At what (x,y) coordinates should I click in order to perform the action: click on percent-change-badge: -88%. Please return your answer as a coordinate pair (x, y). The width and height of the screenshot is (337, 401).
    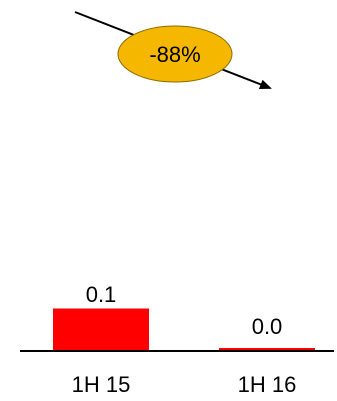
    Looking at the image, I should click on (175, 54).